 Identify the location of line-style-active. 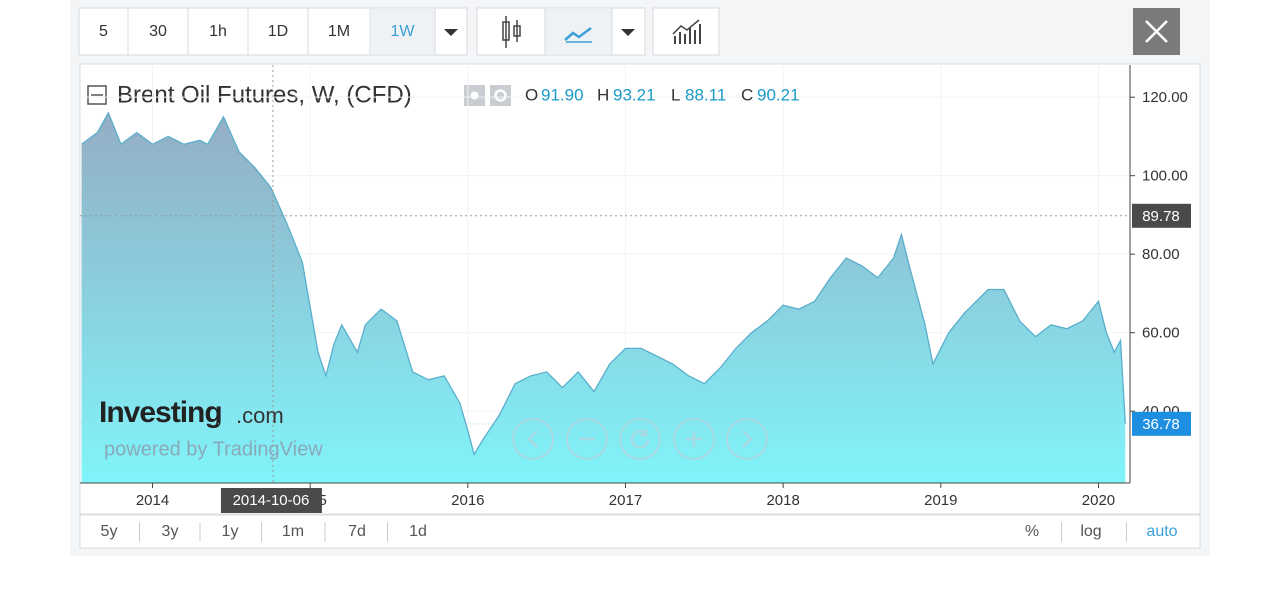
(578, 31).